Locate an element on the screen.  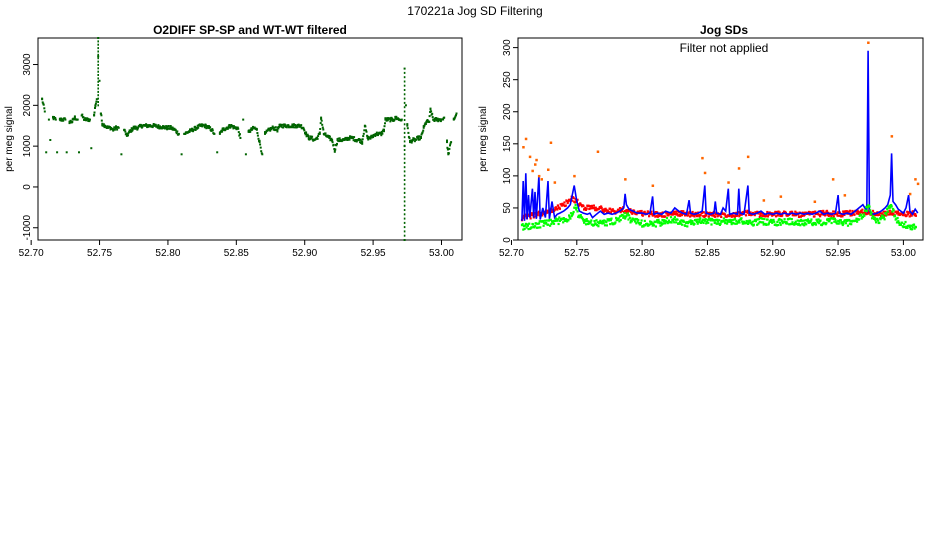
x-tick-label-right: 52.85 is located at coordinates (707, 253).